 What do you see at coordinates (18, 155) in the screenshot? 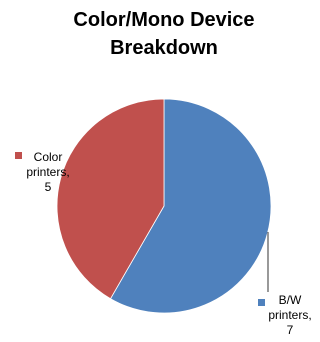
I see `legend-key-color` at bounding box center [18, 155].